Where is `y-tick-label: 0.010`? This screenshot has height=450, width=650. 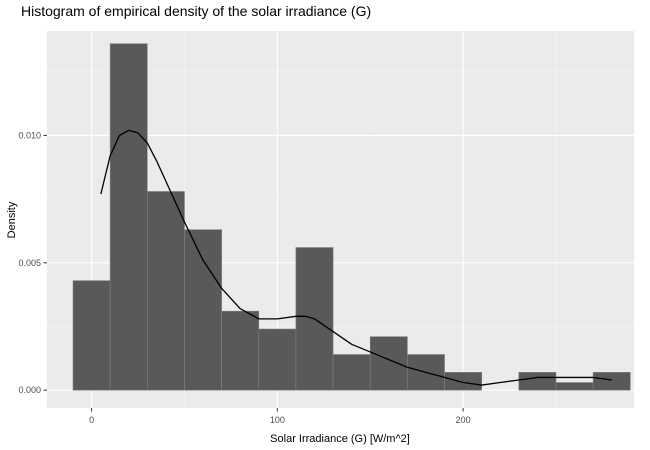 y-tick-label: 0.010 is located at coordinates (29, 135).